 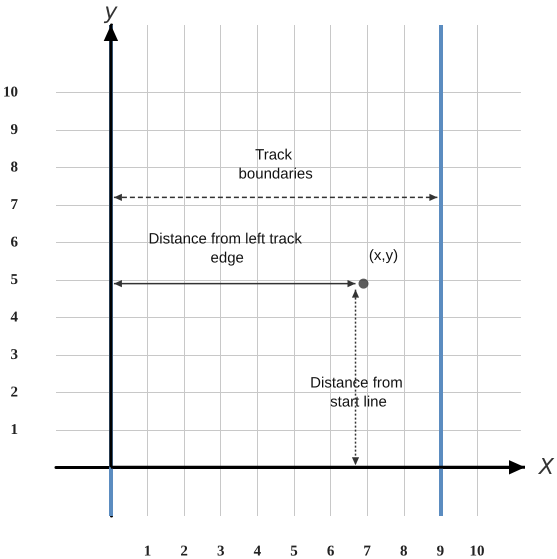 What do you see at coordinates (358, 392) in the screenshot?
I see `annotation: Distance from start line` at bounding box center [358, 392].